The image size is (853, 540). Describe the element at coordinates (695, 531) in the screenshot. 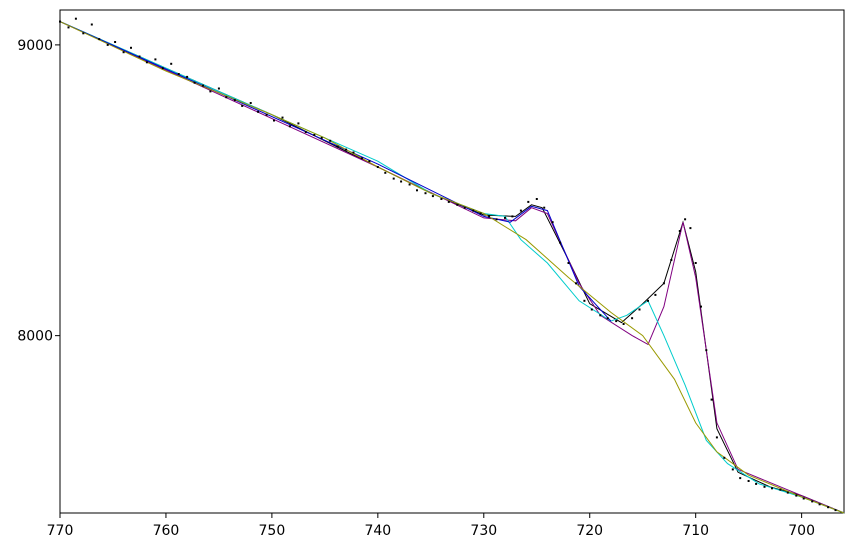

I see `x-tick-label: 710` at that location.